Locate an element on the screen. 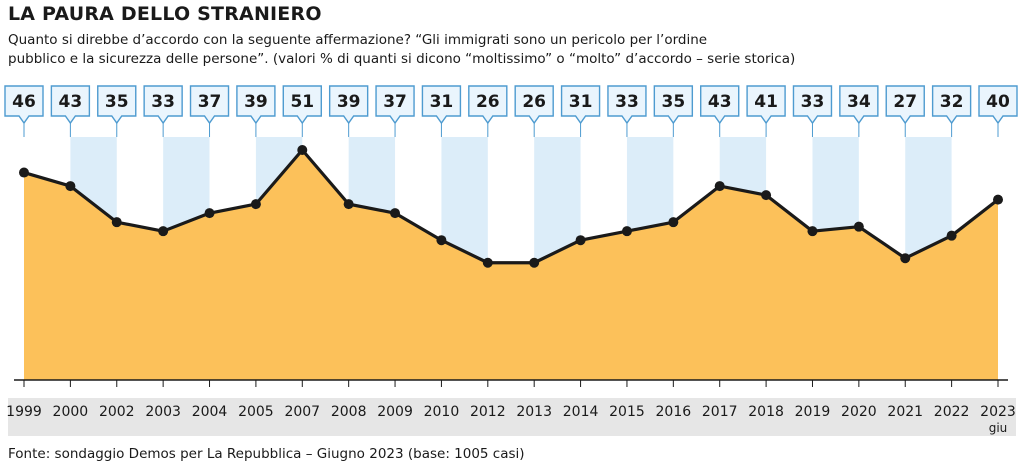 The width and height of the screenshot is (1024, 469). x-tick-label: 2012 is located at coordinates (488, 412).